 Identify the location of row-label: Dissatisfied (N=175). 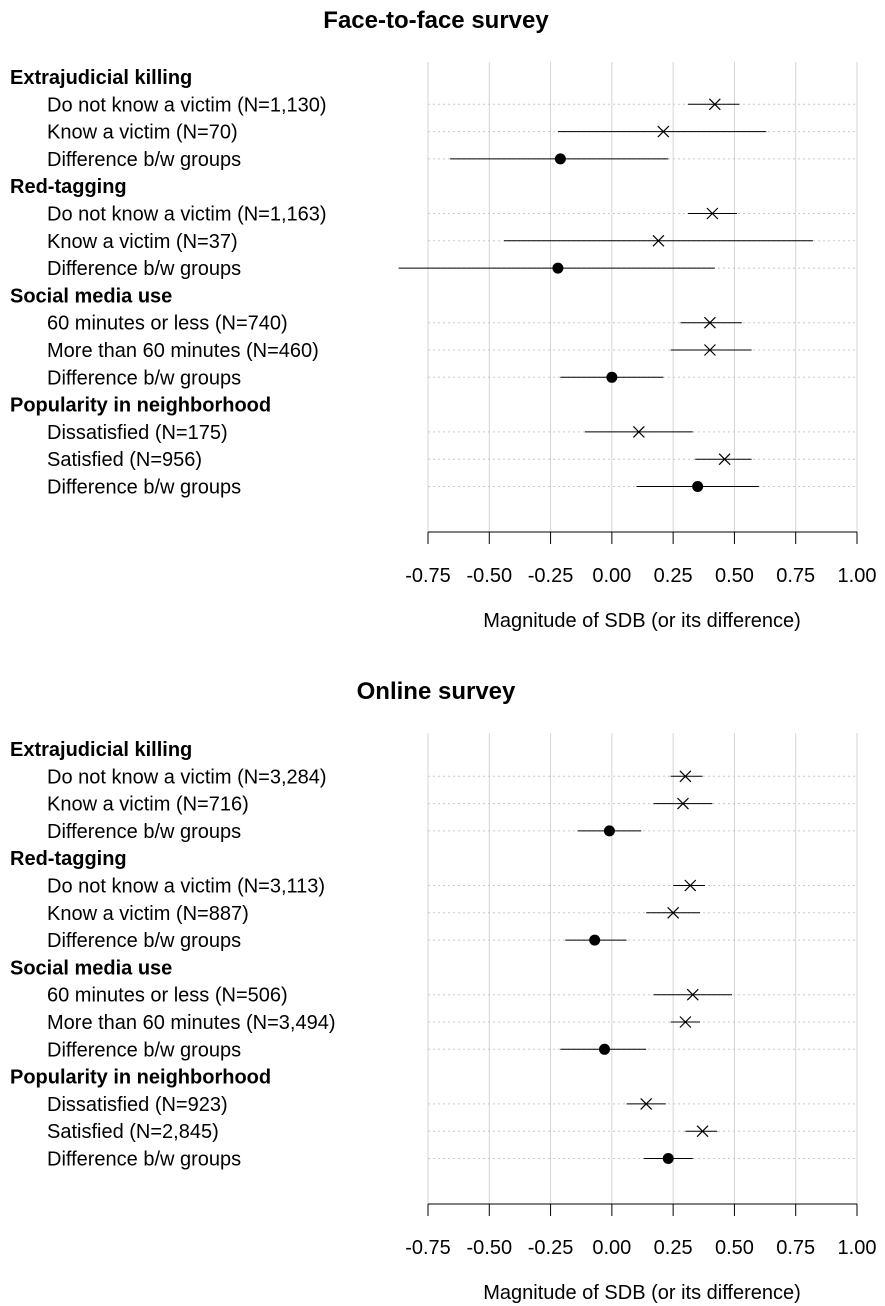
(137, 433).